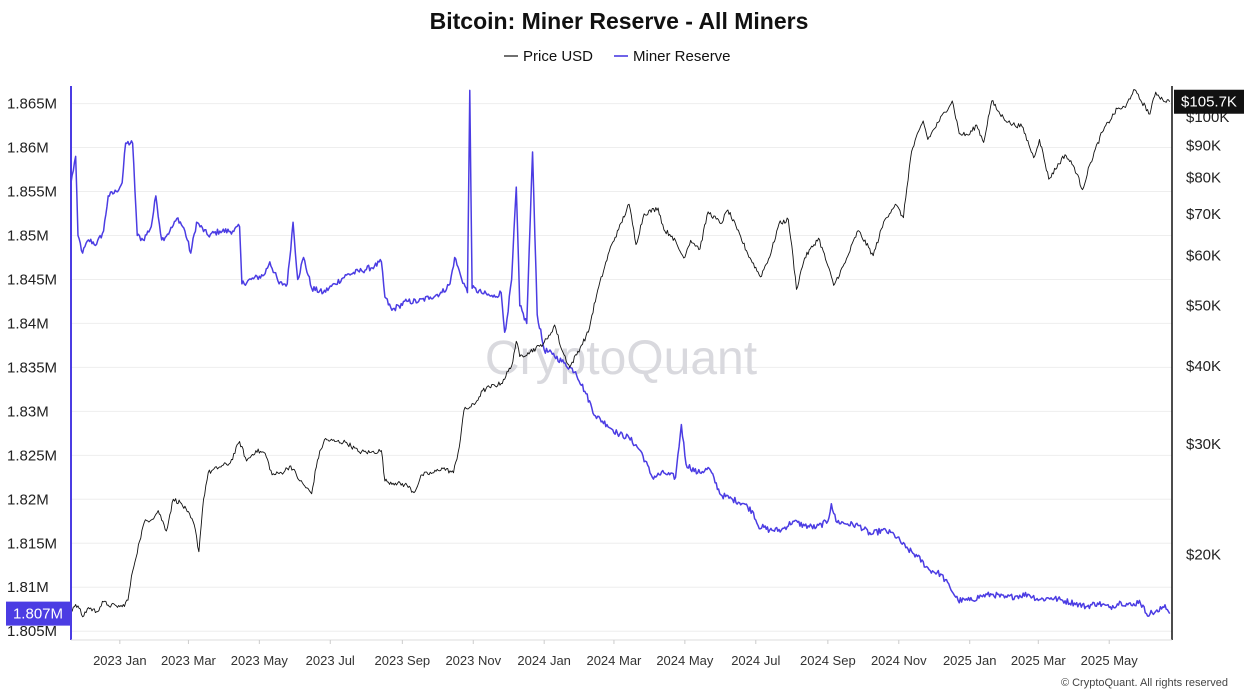 The height and width of the screenshot is (694, 1250). What do you see at coordinates (1110, 660) in the screenshot?
I see `x-tick-label: 2025 May` at bounding box center [1110, 660].